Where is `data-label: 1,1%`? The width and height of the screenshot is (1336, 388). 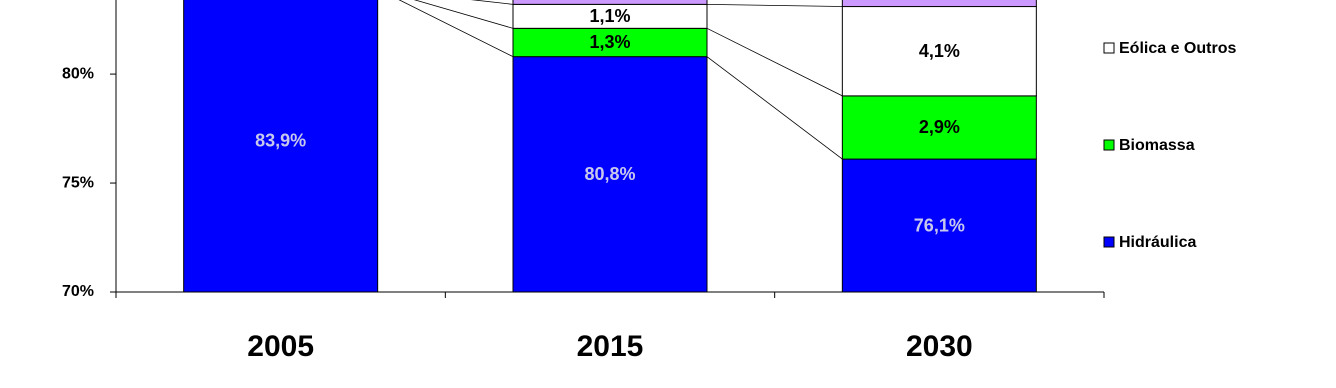 data-label: 1,1% is located at coordinates (609, 16).